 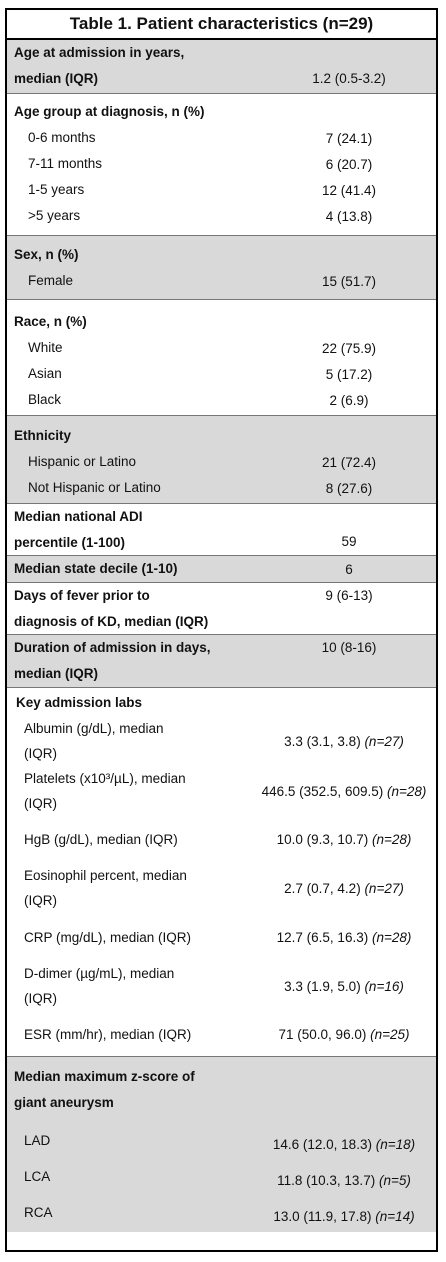 I want to click on group-label: Ethnicity, so click(x=43, y=435).